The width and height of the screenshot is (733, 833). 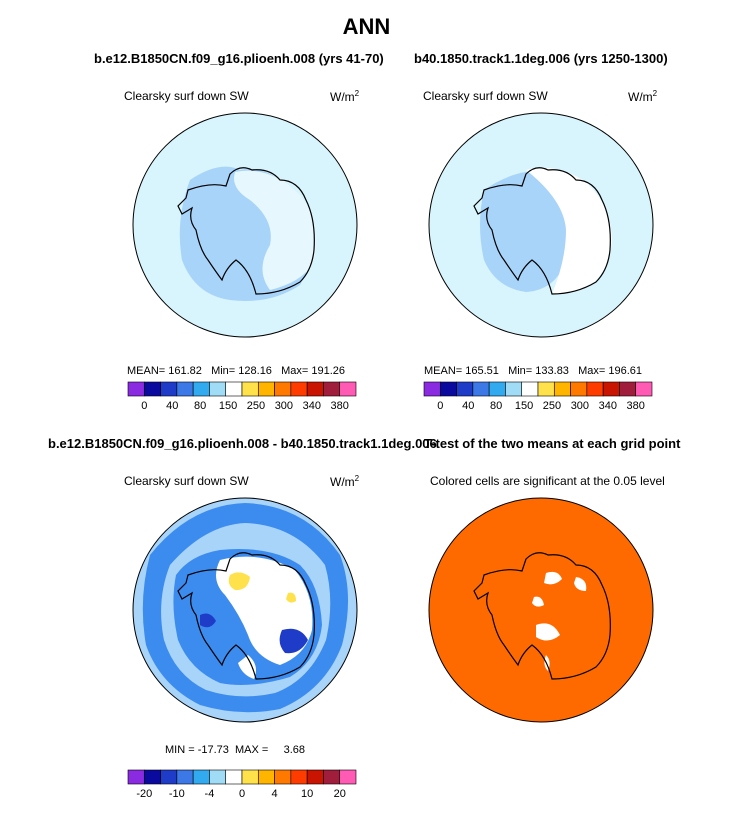 I want to click on panel3-colorbar: -20 -10 -4 0 4 10 20, so click(x=242, y=784).